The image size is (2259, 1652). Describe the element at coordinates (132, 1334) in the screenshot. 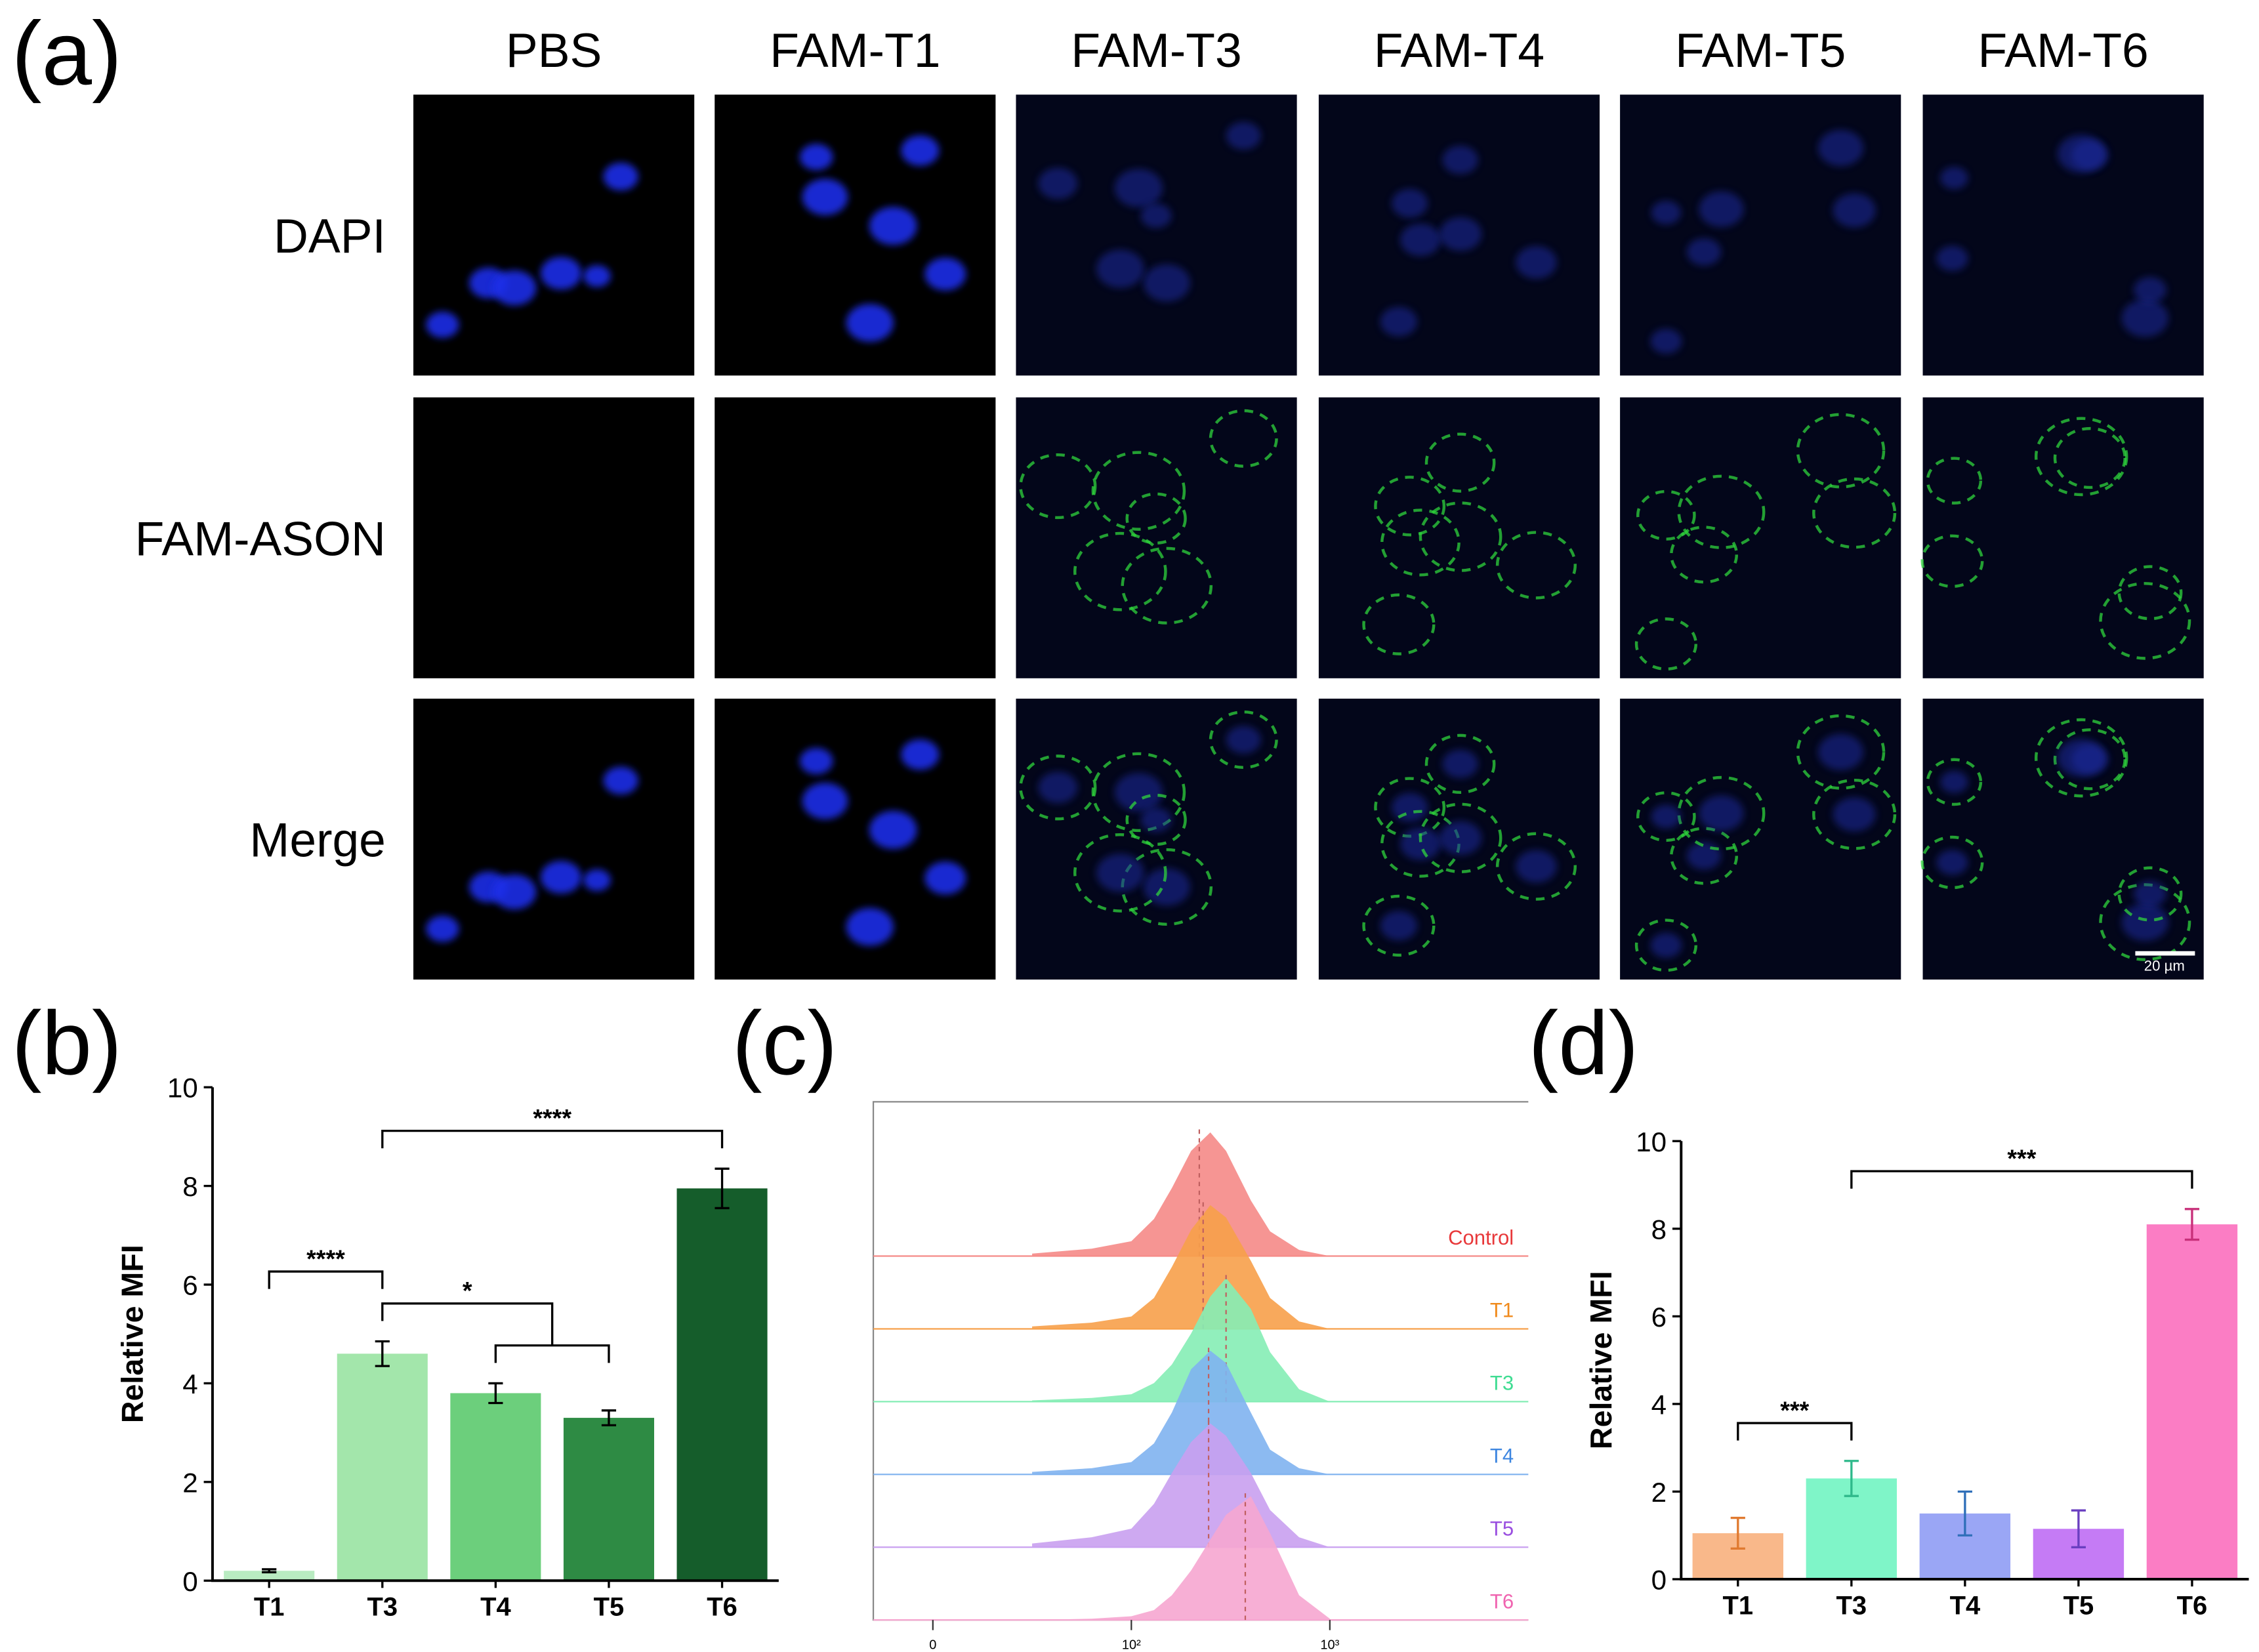

I see `y-axis-label: Relative MFI` at that location.